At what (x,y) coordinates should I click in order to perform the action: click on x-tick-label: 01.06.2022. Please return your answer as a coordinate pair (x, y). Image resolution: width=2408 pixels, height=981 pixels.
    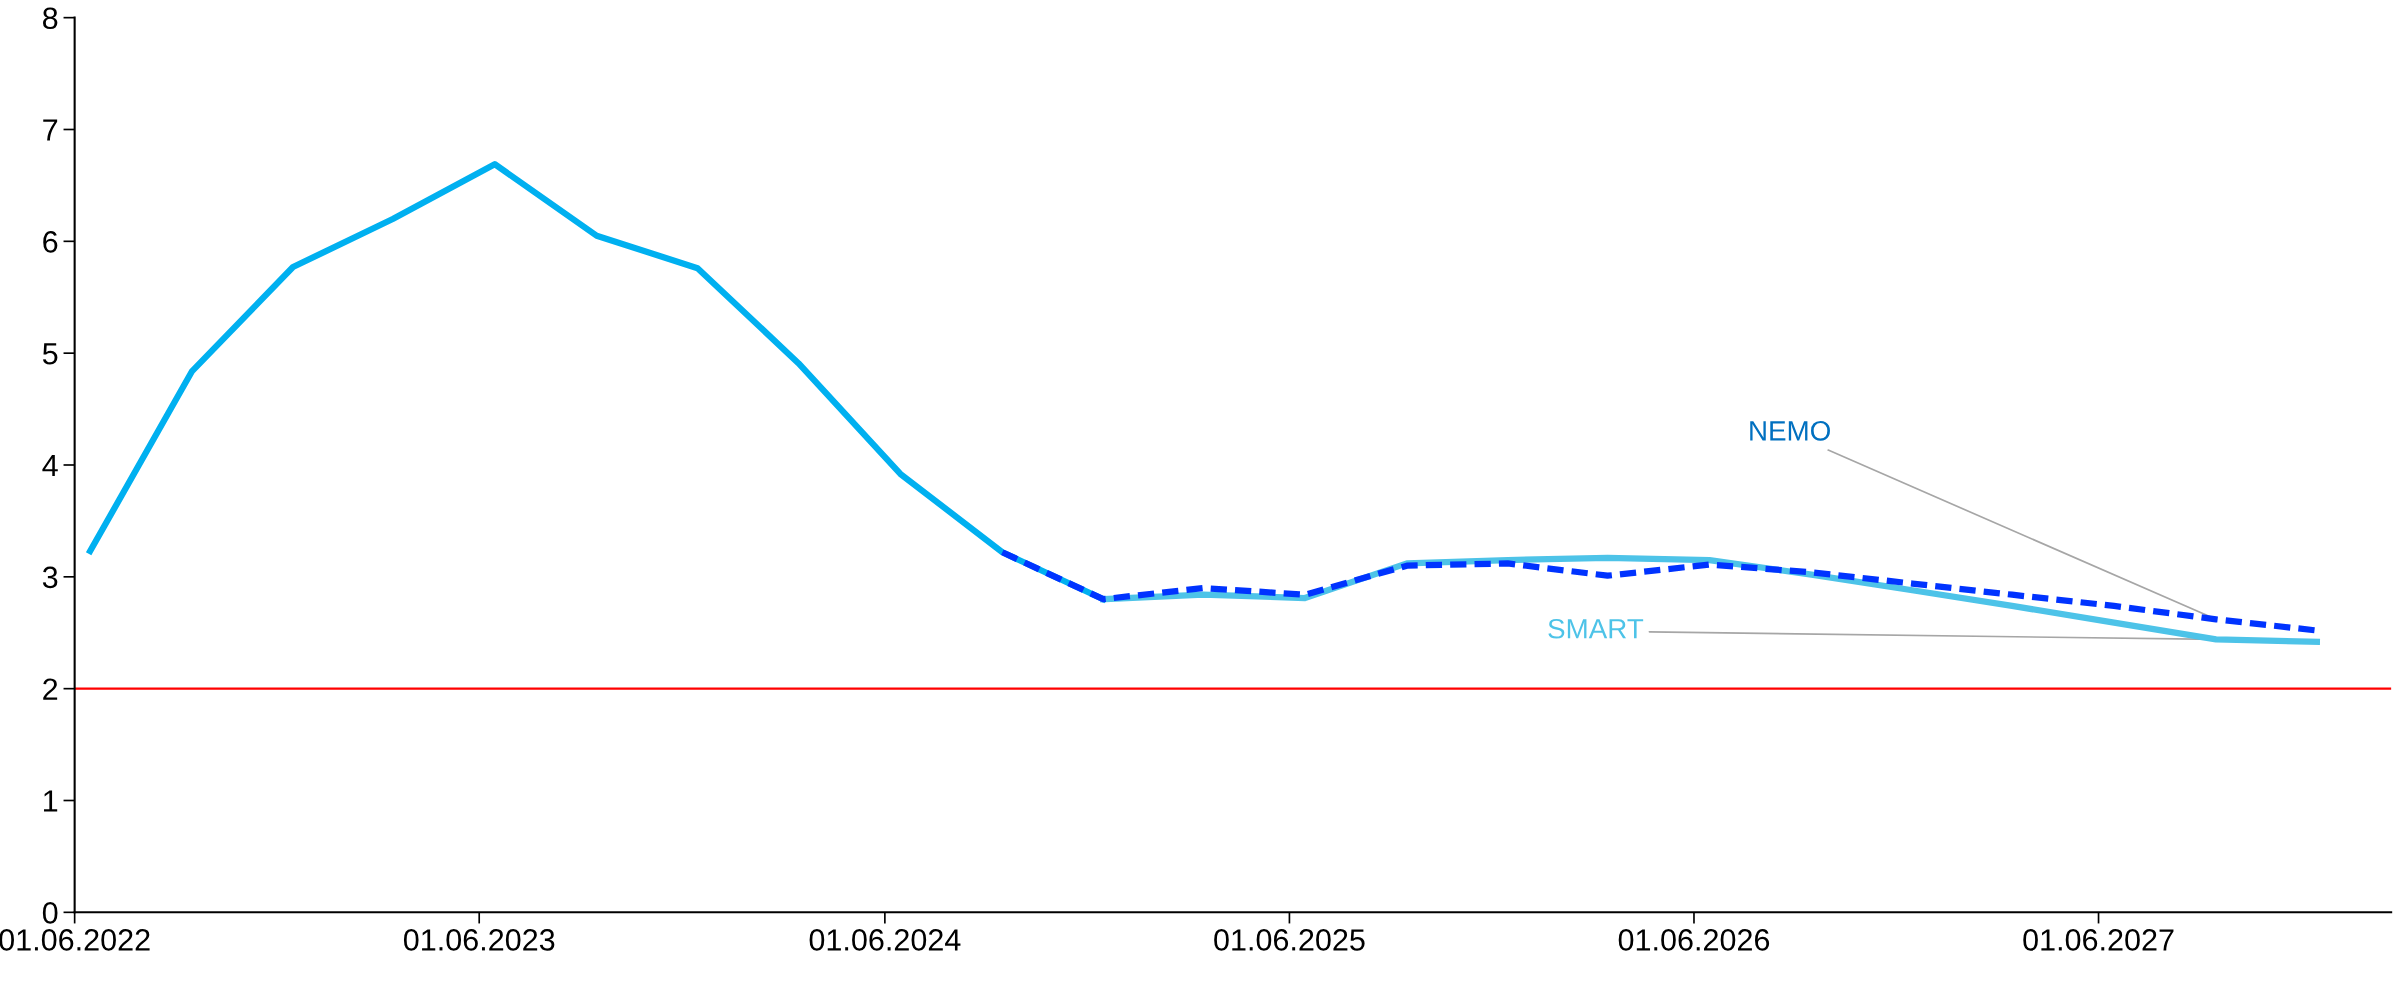
    Looking at the image, I should click on (75, 940).